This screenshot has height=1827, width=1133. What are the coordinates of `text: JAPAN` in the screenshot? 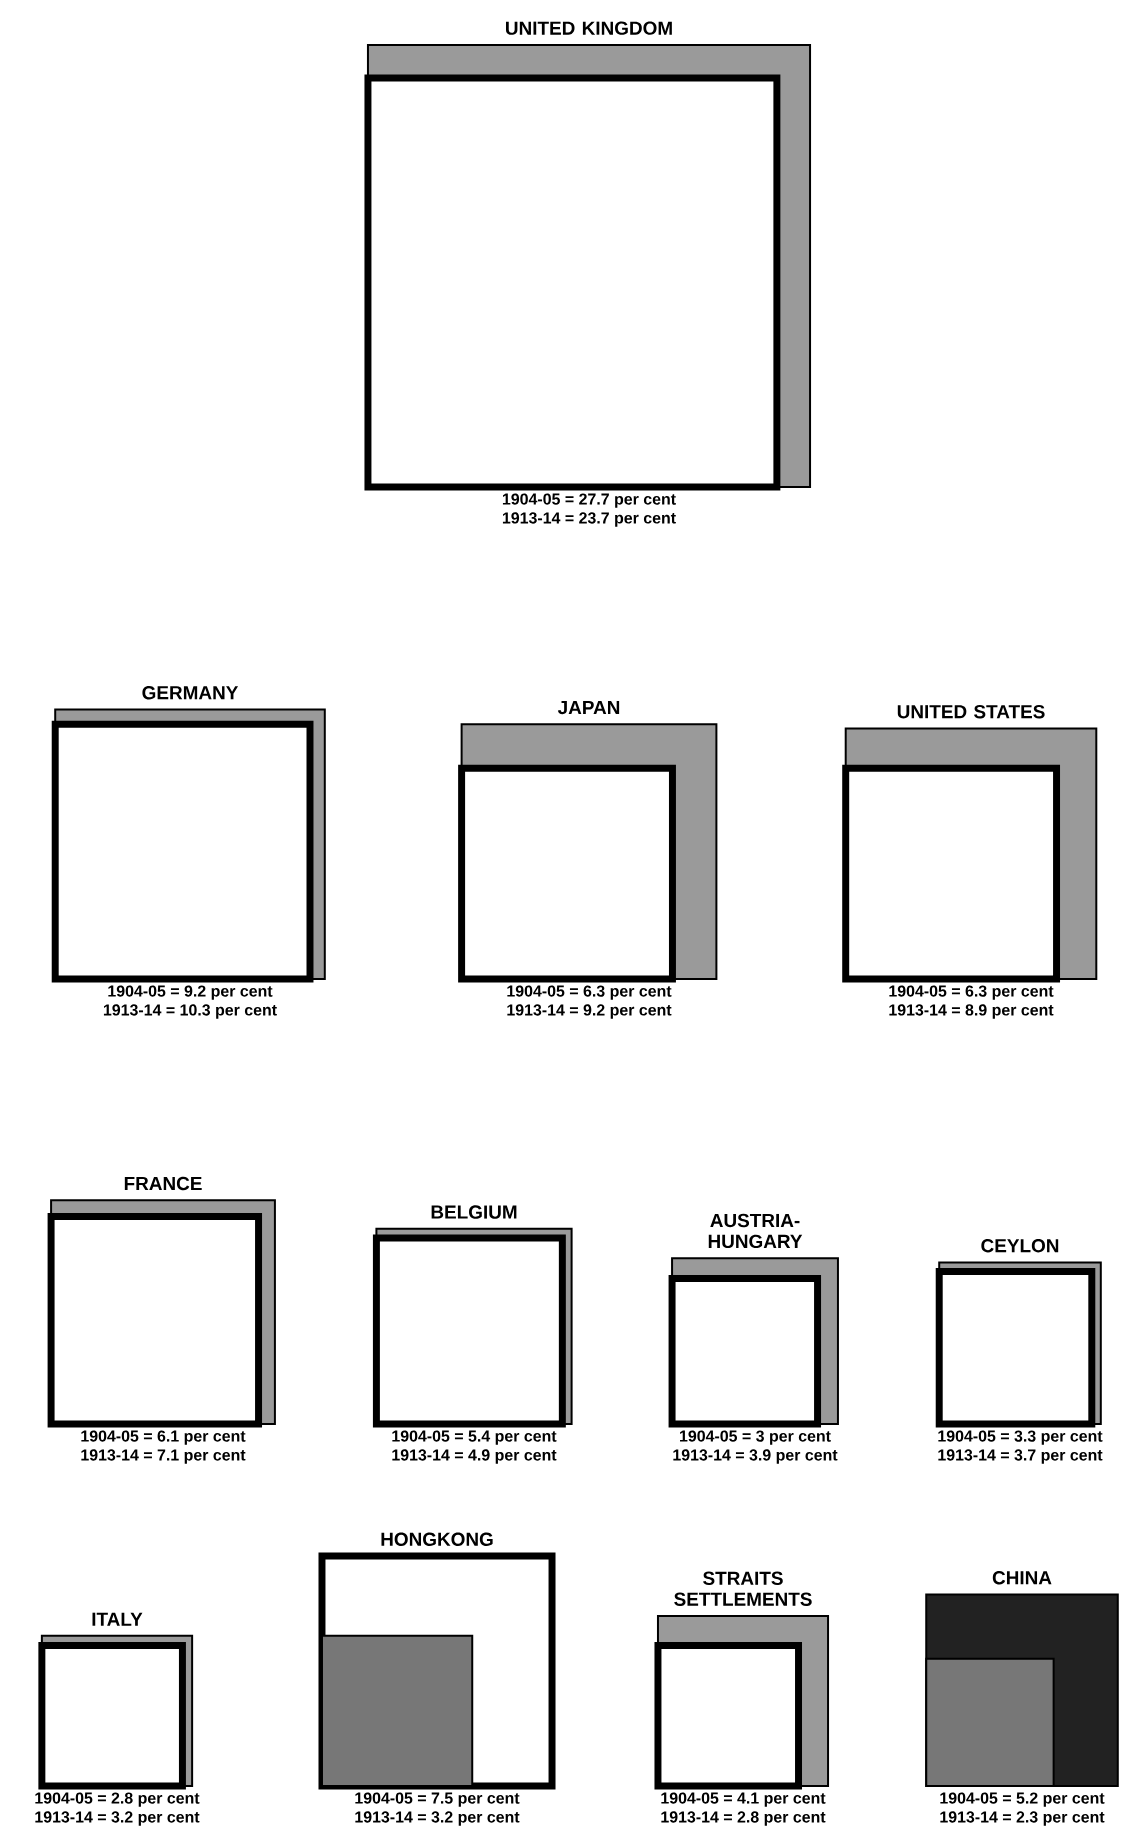 It's located at (588, 707).